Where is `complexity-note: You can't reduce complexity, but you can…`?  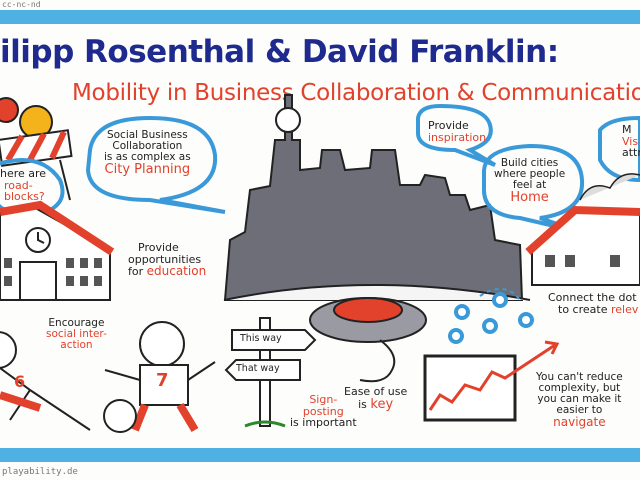
complexity-note: You can't reduce complexity, but you can… is located at coordinates (579, 400).